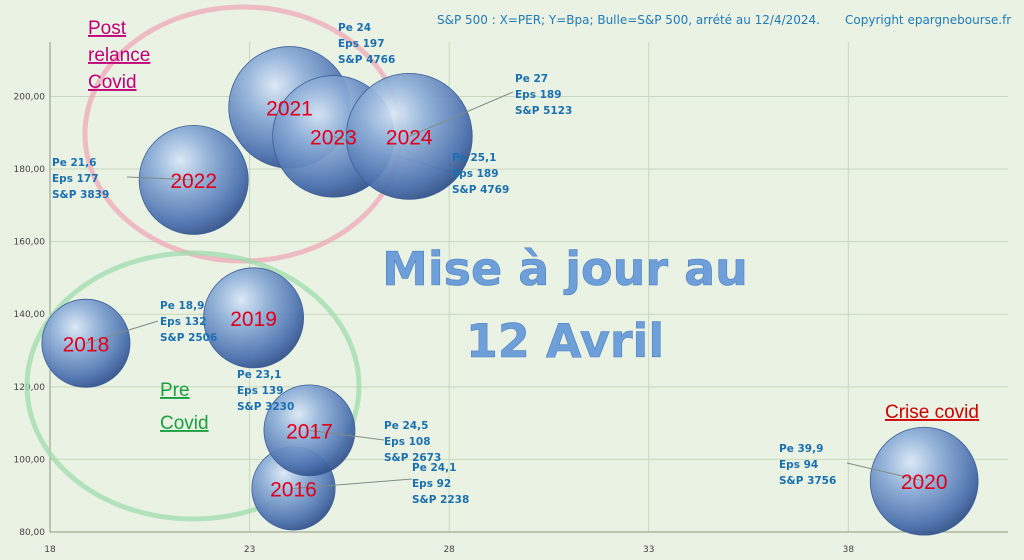  Describe the element at coordinates (259, 375) in the screenshot. I see `data-label-2019: Pe 23,1` at that location.